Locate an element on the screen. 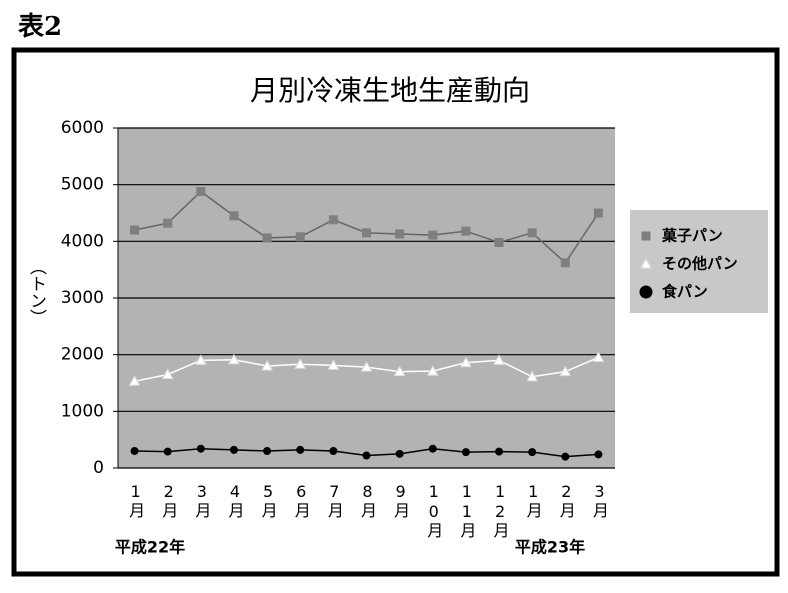 This screenshot has width=788, height=593. x-tick-label: 6月 is located at coordinates (301, 500).